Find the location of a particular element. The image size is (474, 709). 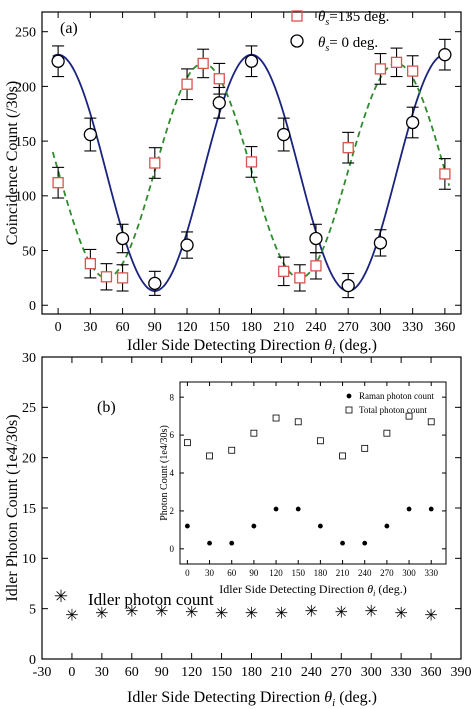

panel-a-x-tick-label: 150 is located at coordinates (219, 327).